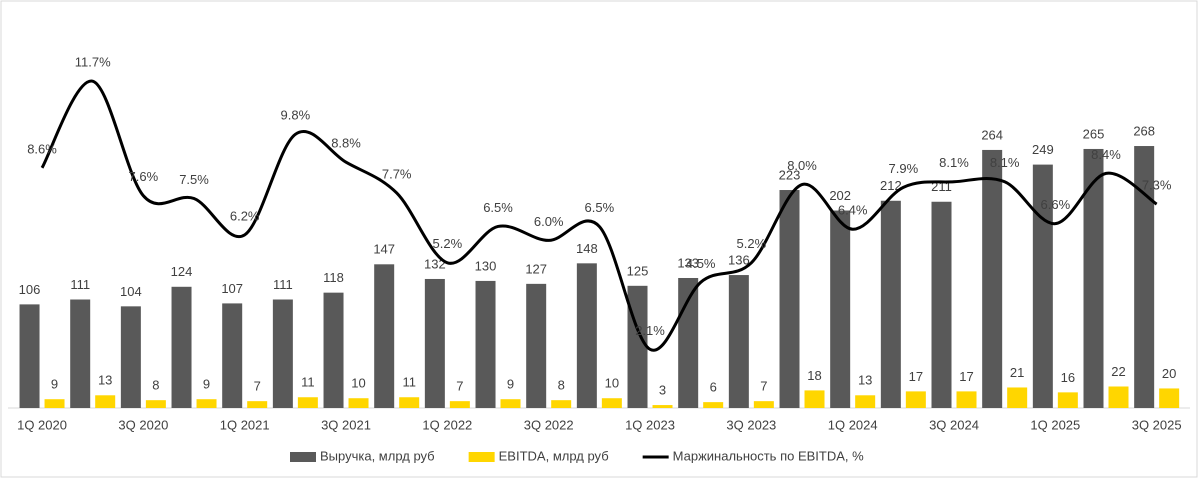 Image resolution: width=1200 pixels, height=480 pixels. I want to click on line-label: 8.8%, so click(346, 143).